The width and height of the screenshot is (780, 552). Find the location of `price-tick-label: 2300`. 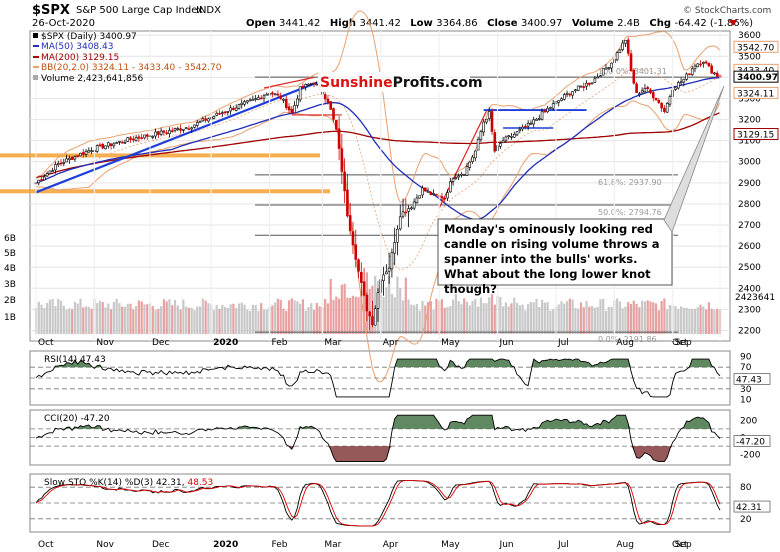

price-tick-label: 2300 is located at coordinates (749, 310).